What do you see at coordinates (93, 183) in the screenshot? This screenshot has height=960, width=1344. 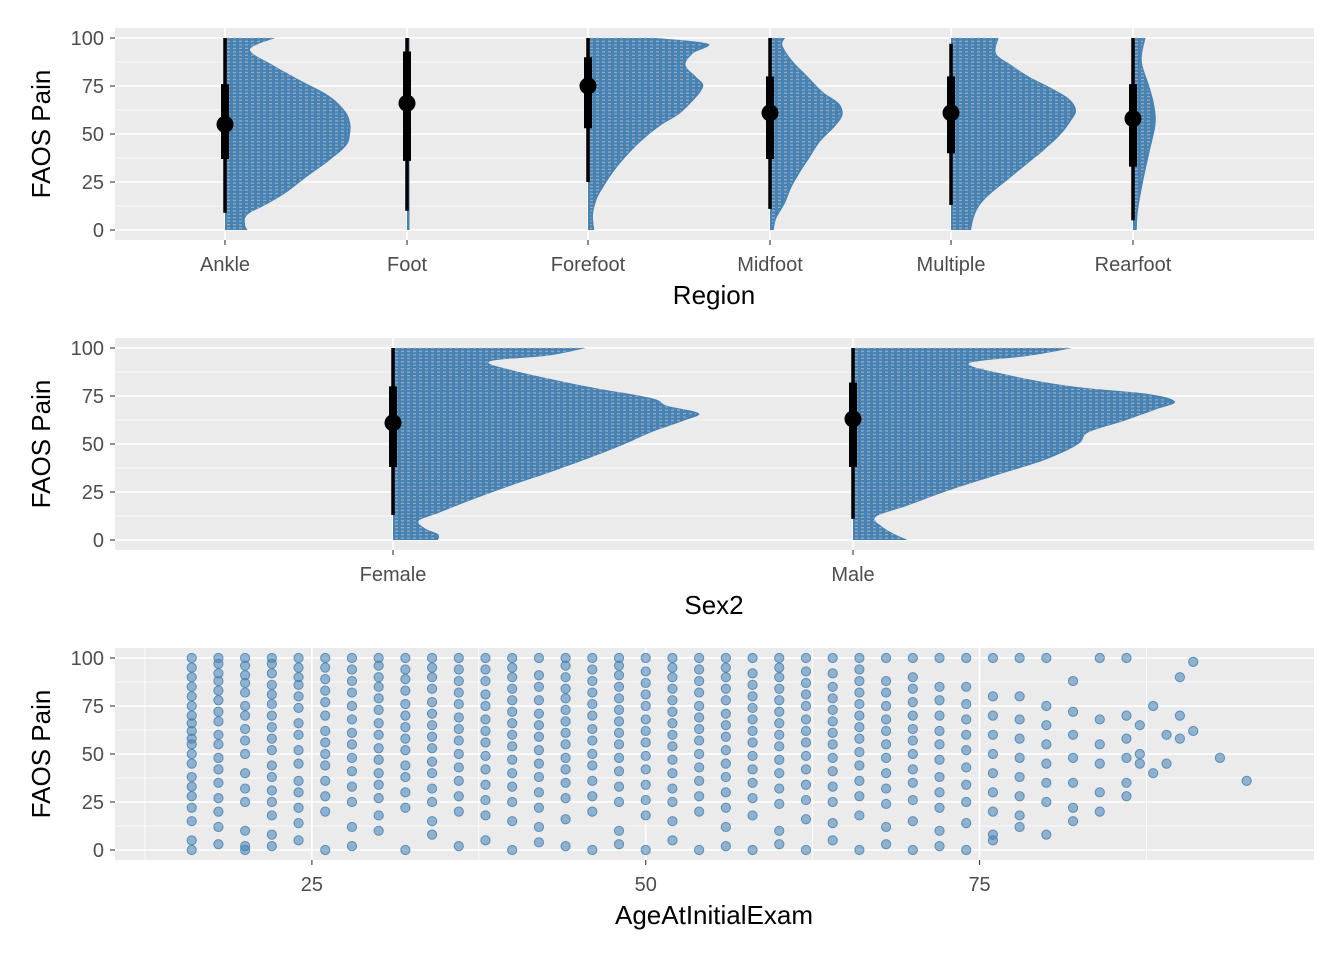 I see `region-y-tick-label: 25` at bounding box center [93, 183].